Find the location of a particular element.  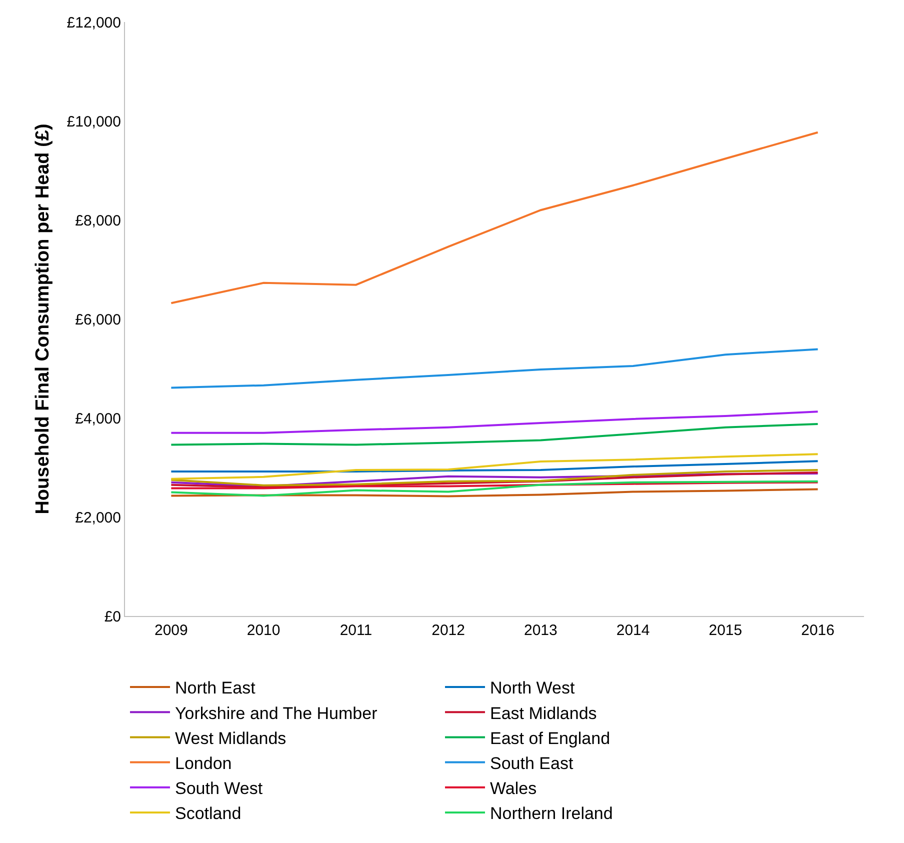

legend-label: South East is located at coordinates (532, 763).